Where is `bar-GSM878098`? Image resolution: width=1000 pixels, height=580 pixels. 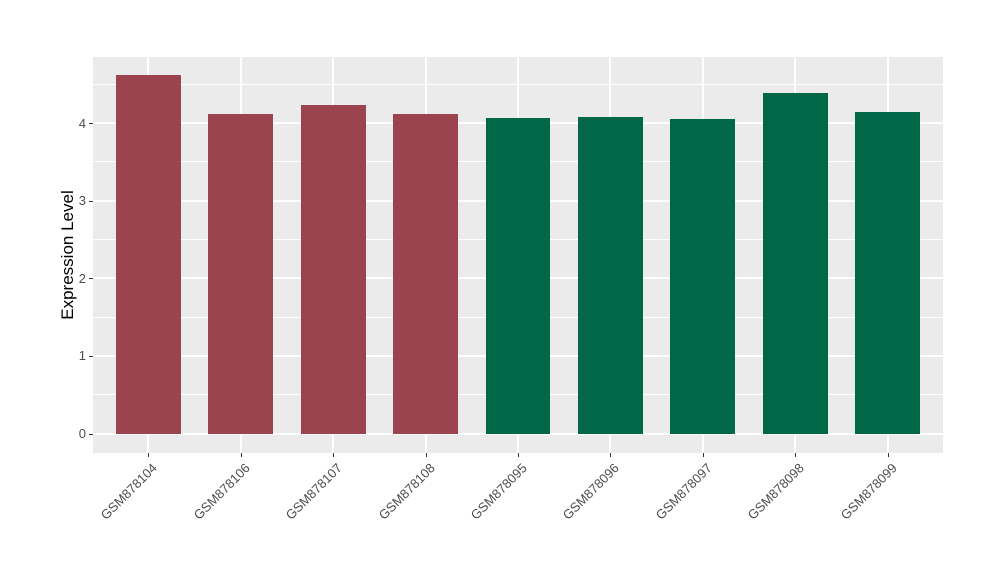
bar-GSM878098 is located at coordinates (795, 263).